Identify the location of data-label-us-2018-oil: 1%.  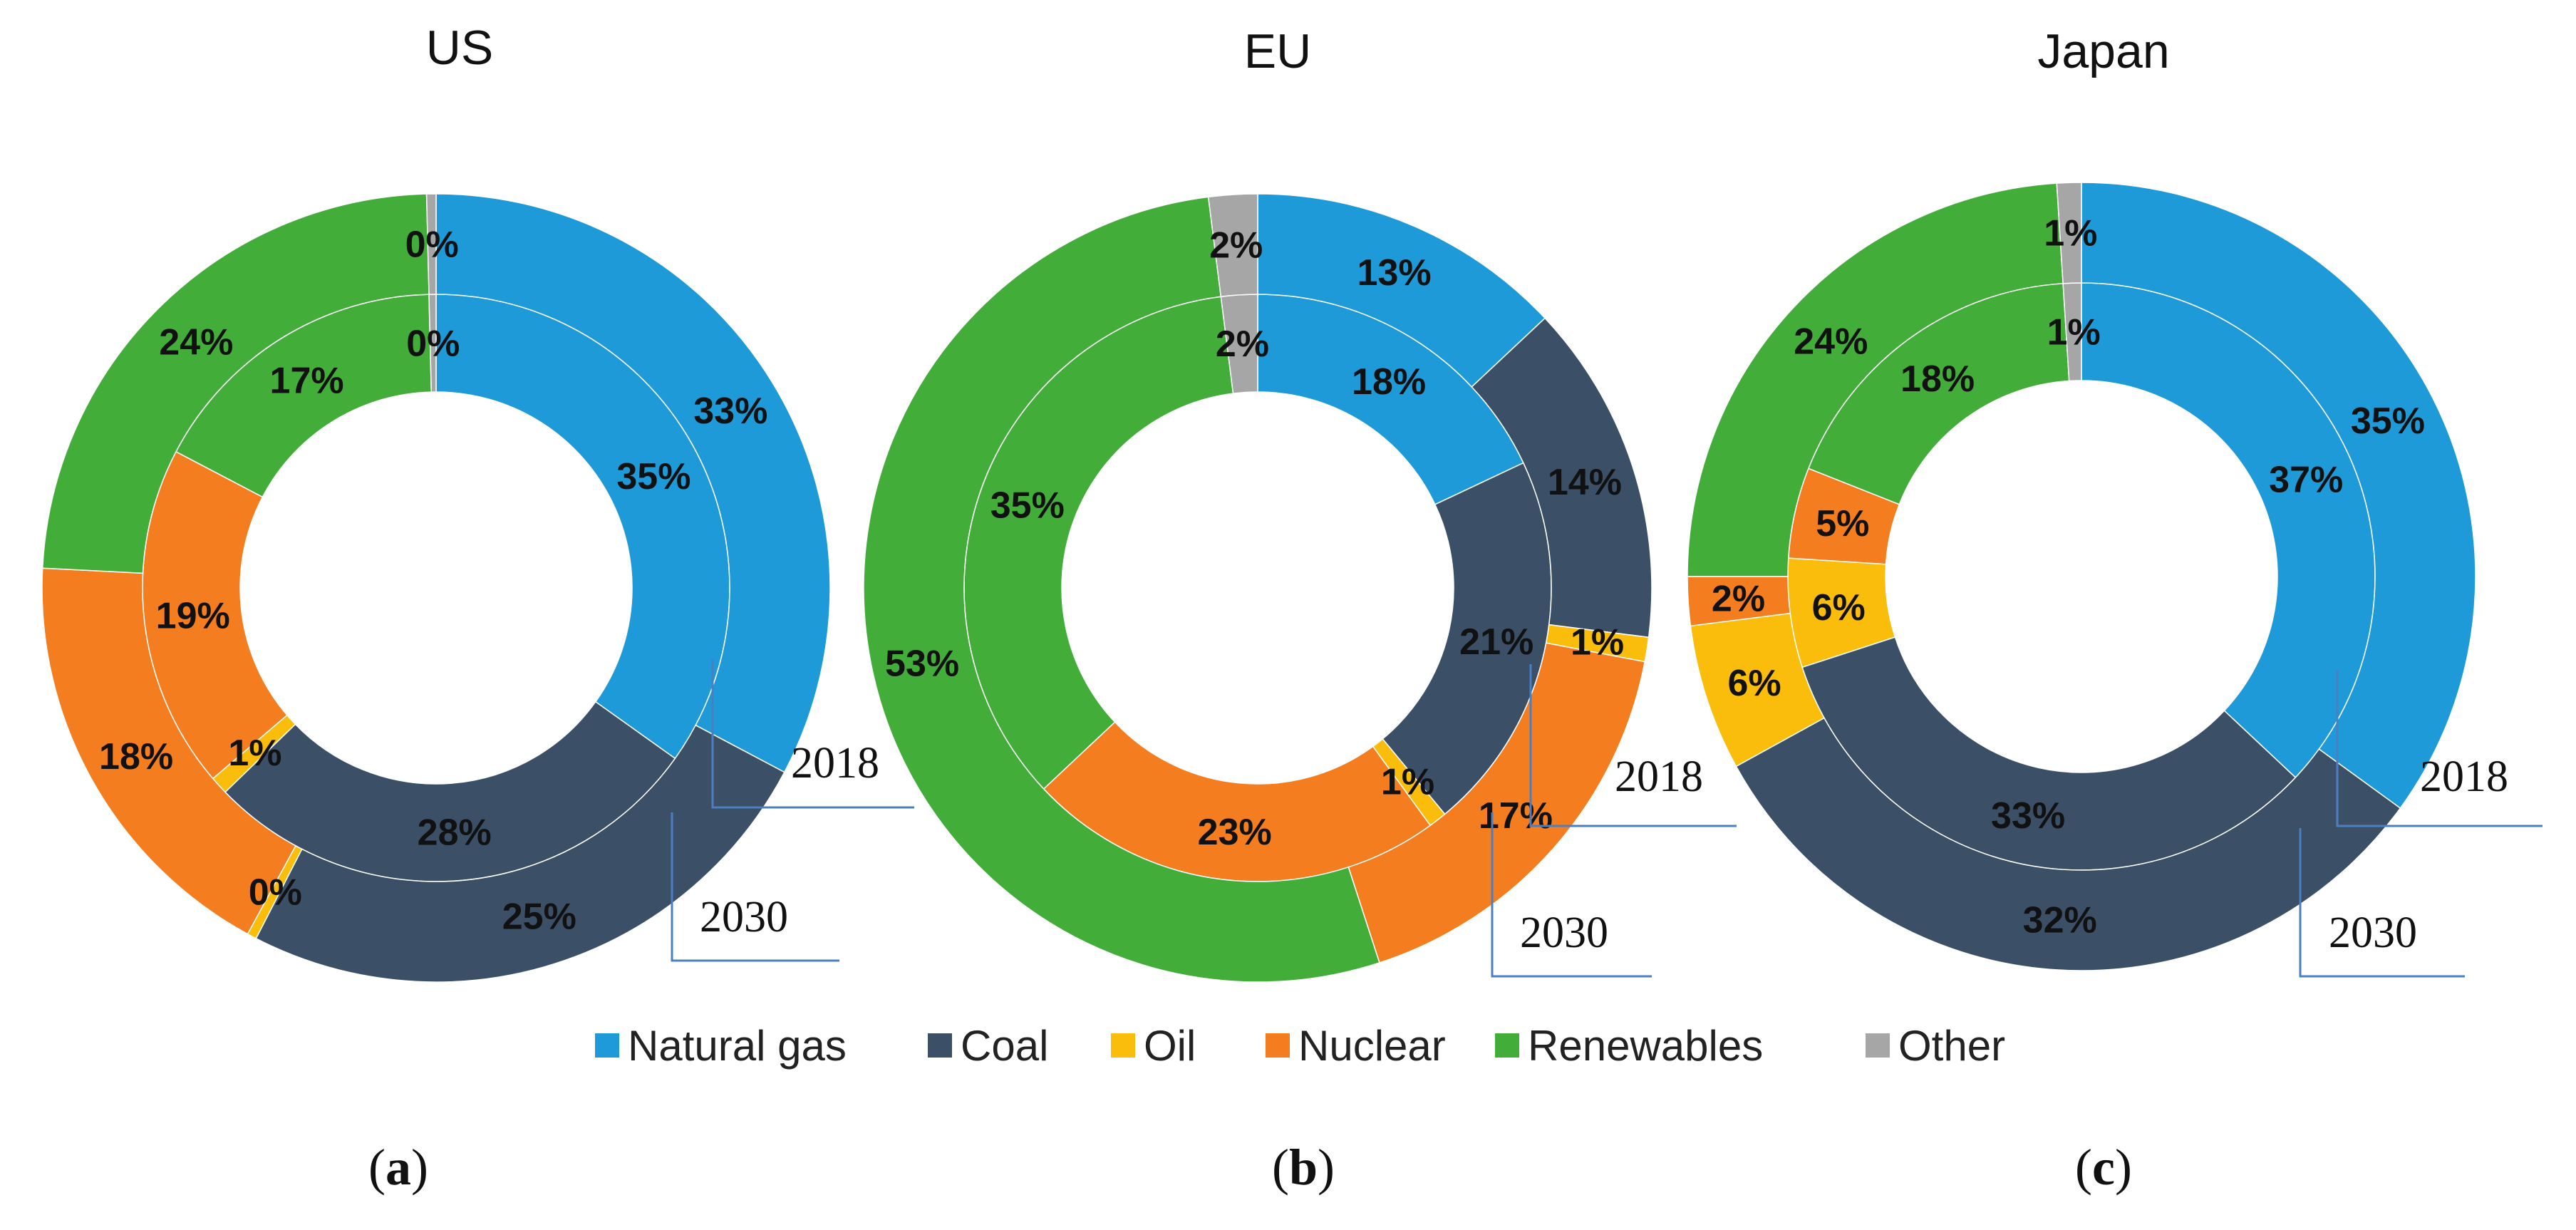
(255, 754).